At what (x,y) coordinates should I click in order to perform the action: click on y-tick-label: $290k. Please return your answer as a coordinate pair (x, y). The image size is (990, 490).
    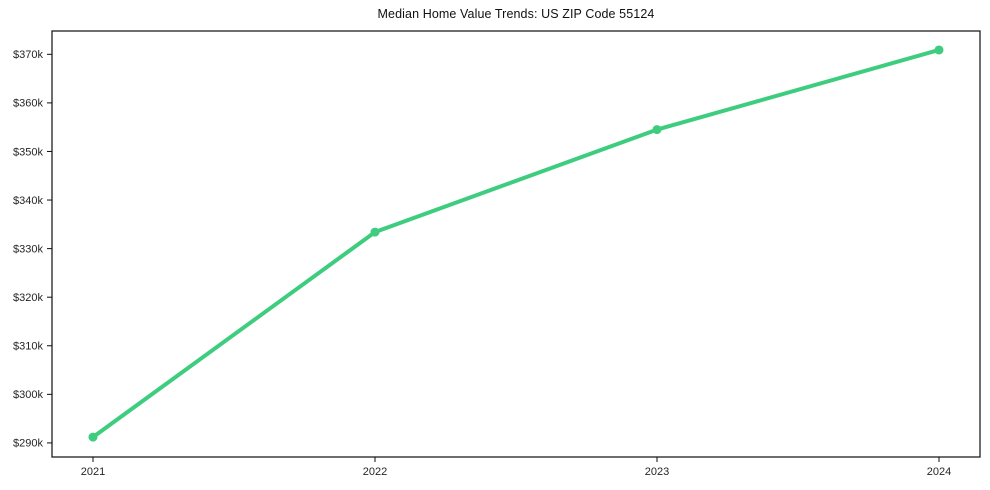
    Looking at the image, I should click on (28, 444).